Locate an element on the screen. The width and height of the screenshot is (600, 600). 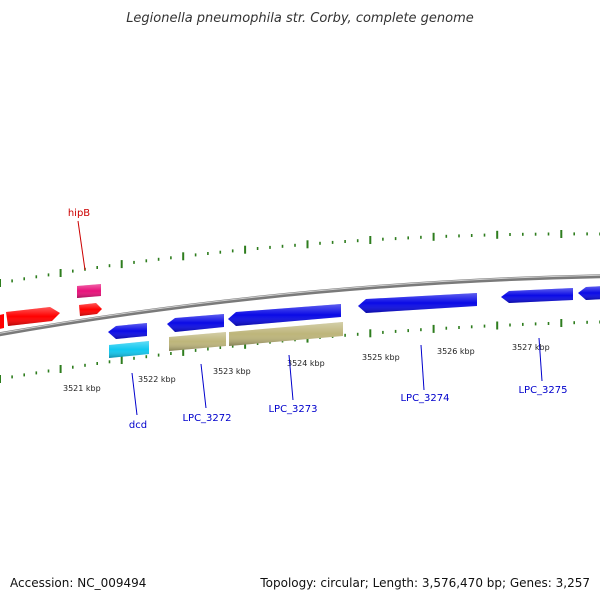
outer-tick-row is located at coordinates (300, 258).